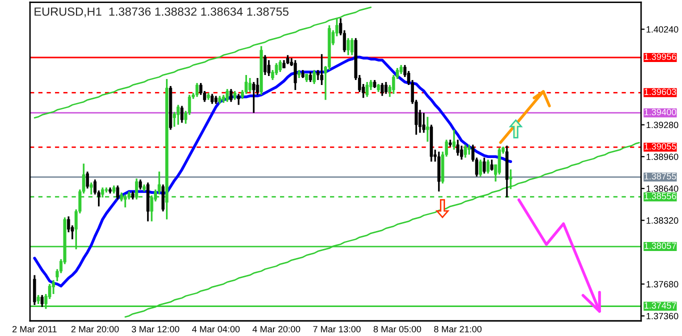 Image resolution: width=682 pixels, height=336 pixels. What do you see at coordinates (398, 329) in the screenshot?
I see `x-tick-label: 8 Mar 05:00` at bounding box center [398, 329].